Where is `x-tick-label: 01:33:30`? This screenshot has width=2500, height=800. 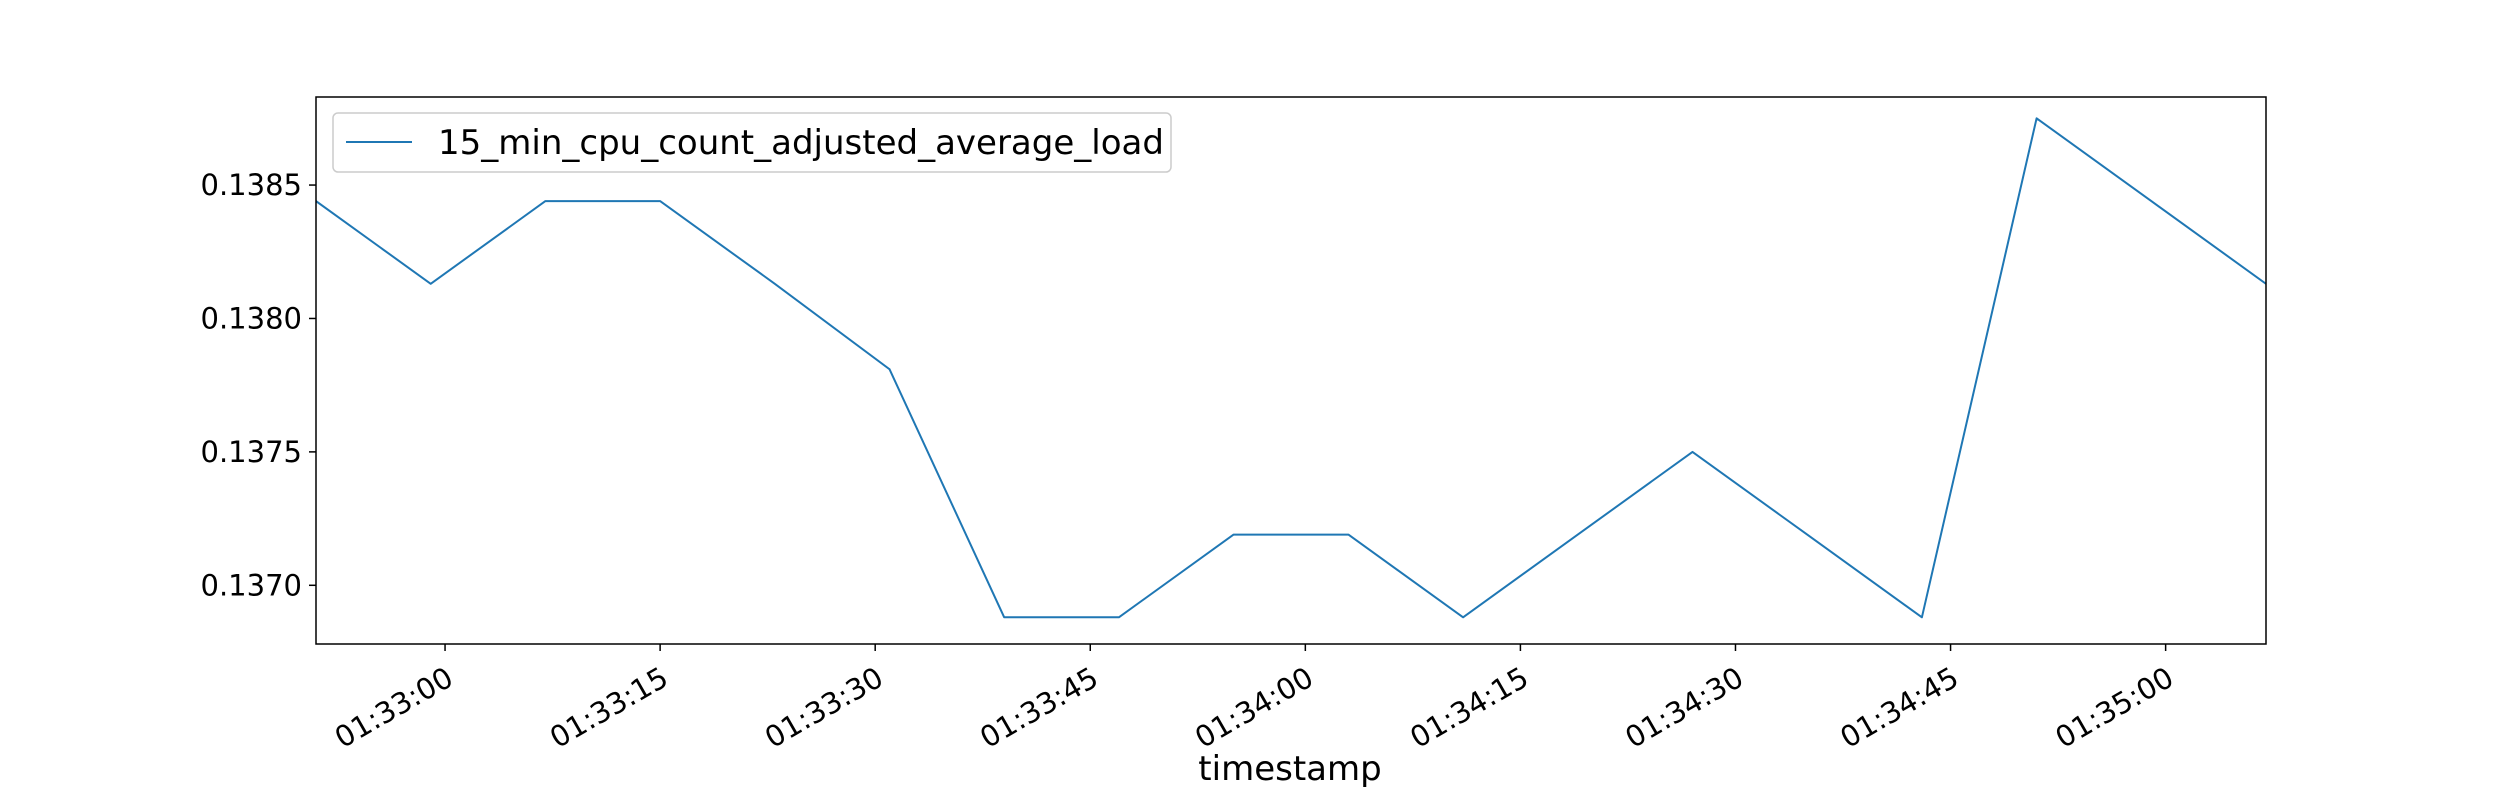 x-tick-label: 01:33:30 is located at coordinates (824, 707).